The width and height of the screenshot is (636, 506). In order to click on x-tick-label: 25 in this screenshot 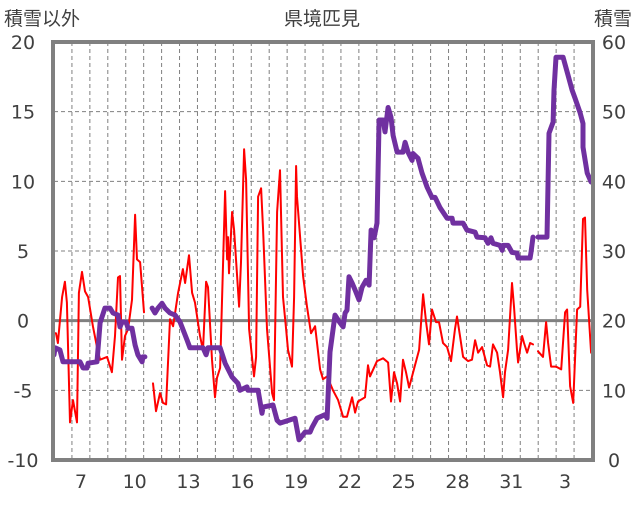, I will do `click(404, 482)`.